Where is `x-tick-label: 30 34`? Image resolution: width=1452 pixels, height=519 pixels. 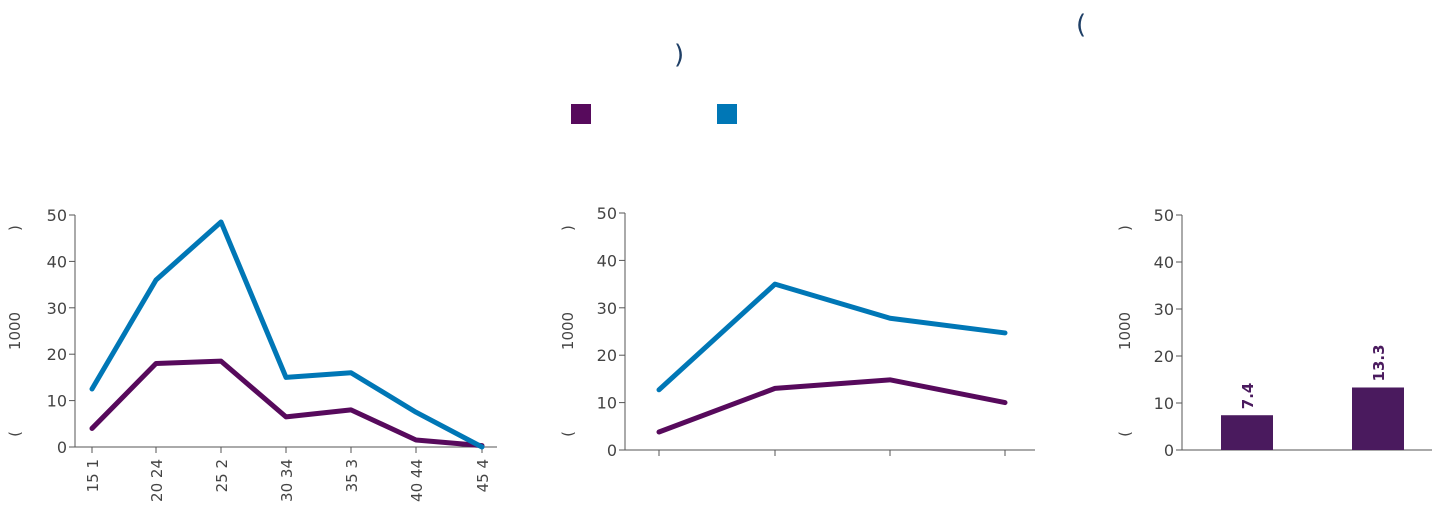 x-tick-label: 30 34 is located at coordinates (287, 480).